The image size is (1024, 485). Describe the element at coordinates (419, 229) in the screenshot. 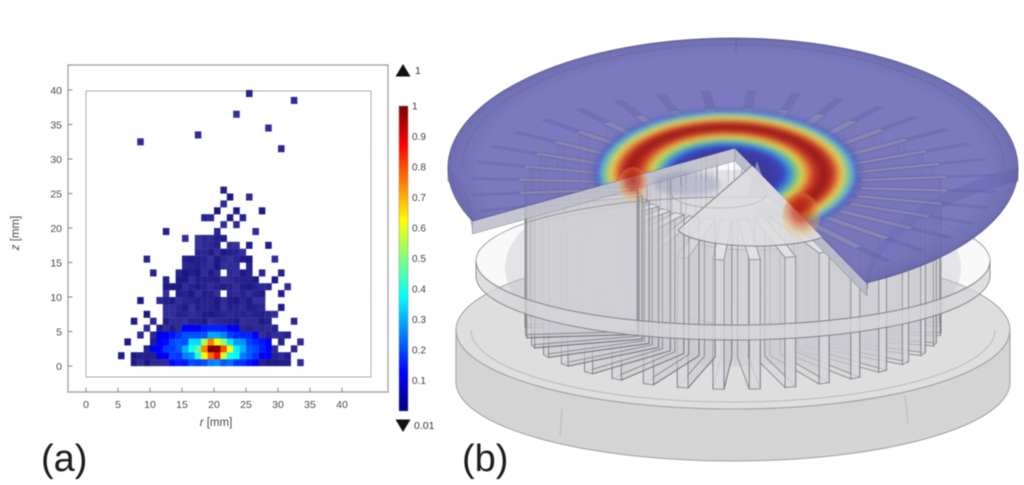

I see `svg-text: 0.6` at that location.